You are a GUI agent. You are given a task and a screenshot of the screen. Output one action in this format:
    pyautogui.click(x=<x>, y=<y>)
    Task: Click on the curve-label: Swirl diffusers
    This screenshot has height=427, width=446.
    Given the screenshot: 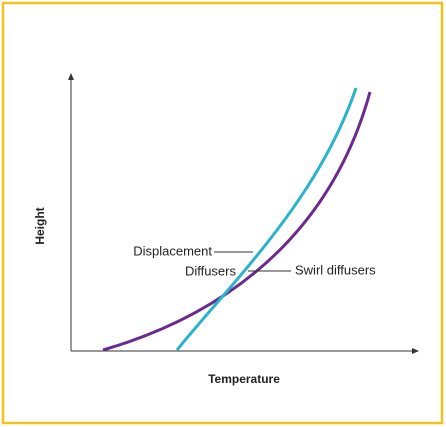 What is the action you would take?
    pyautogui.click(x=335, y=269)
    